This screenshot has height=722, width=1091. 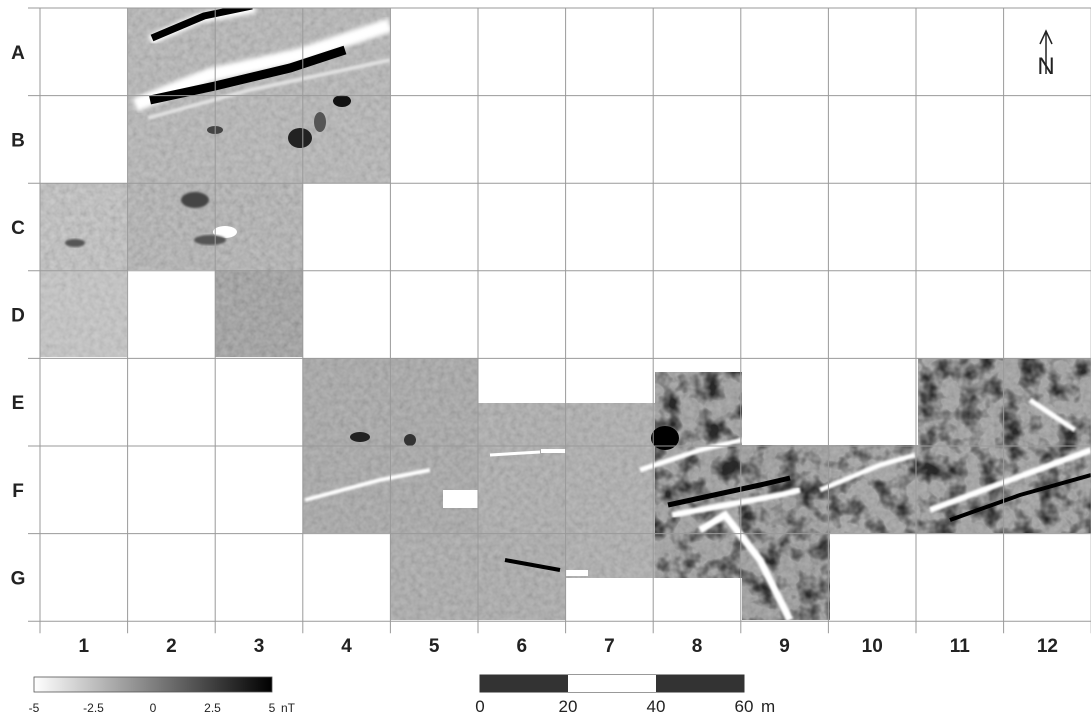 What do you see at coordinates (83, 313) in the screenshot?
I see `tile-block-d1` at bounding box center [83, 313].